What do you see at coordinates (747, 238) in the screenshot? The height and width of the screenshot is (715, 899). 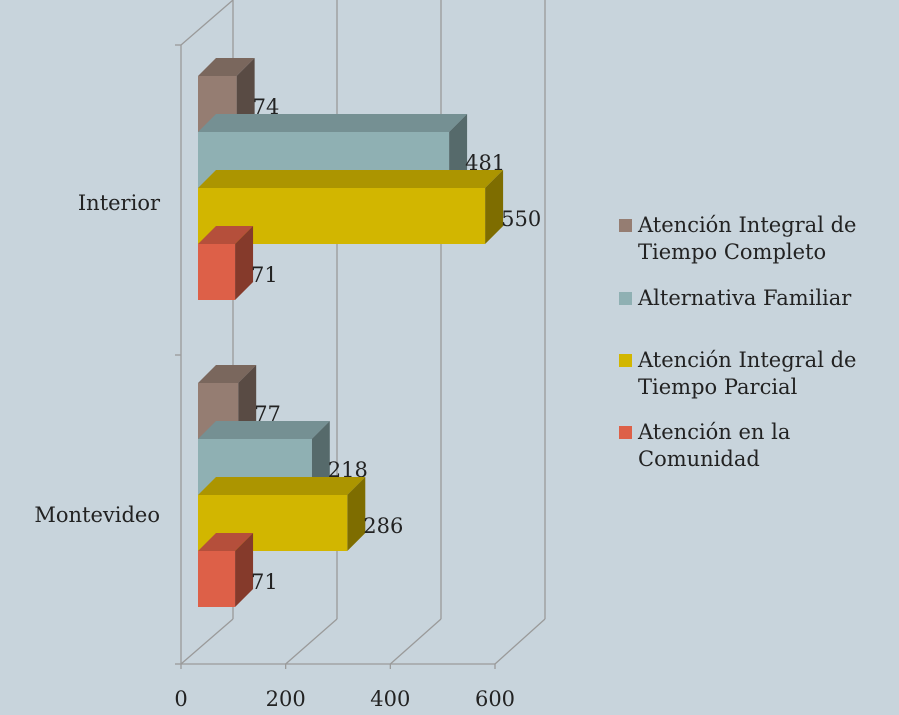 I see `legend-label: Atención Integral de Tiempo Completo` at bounding box center [747, 238].